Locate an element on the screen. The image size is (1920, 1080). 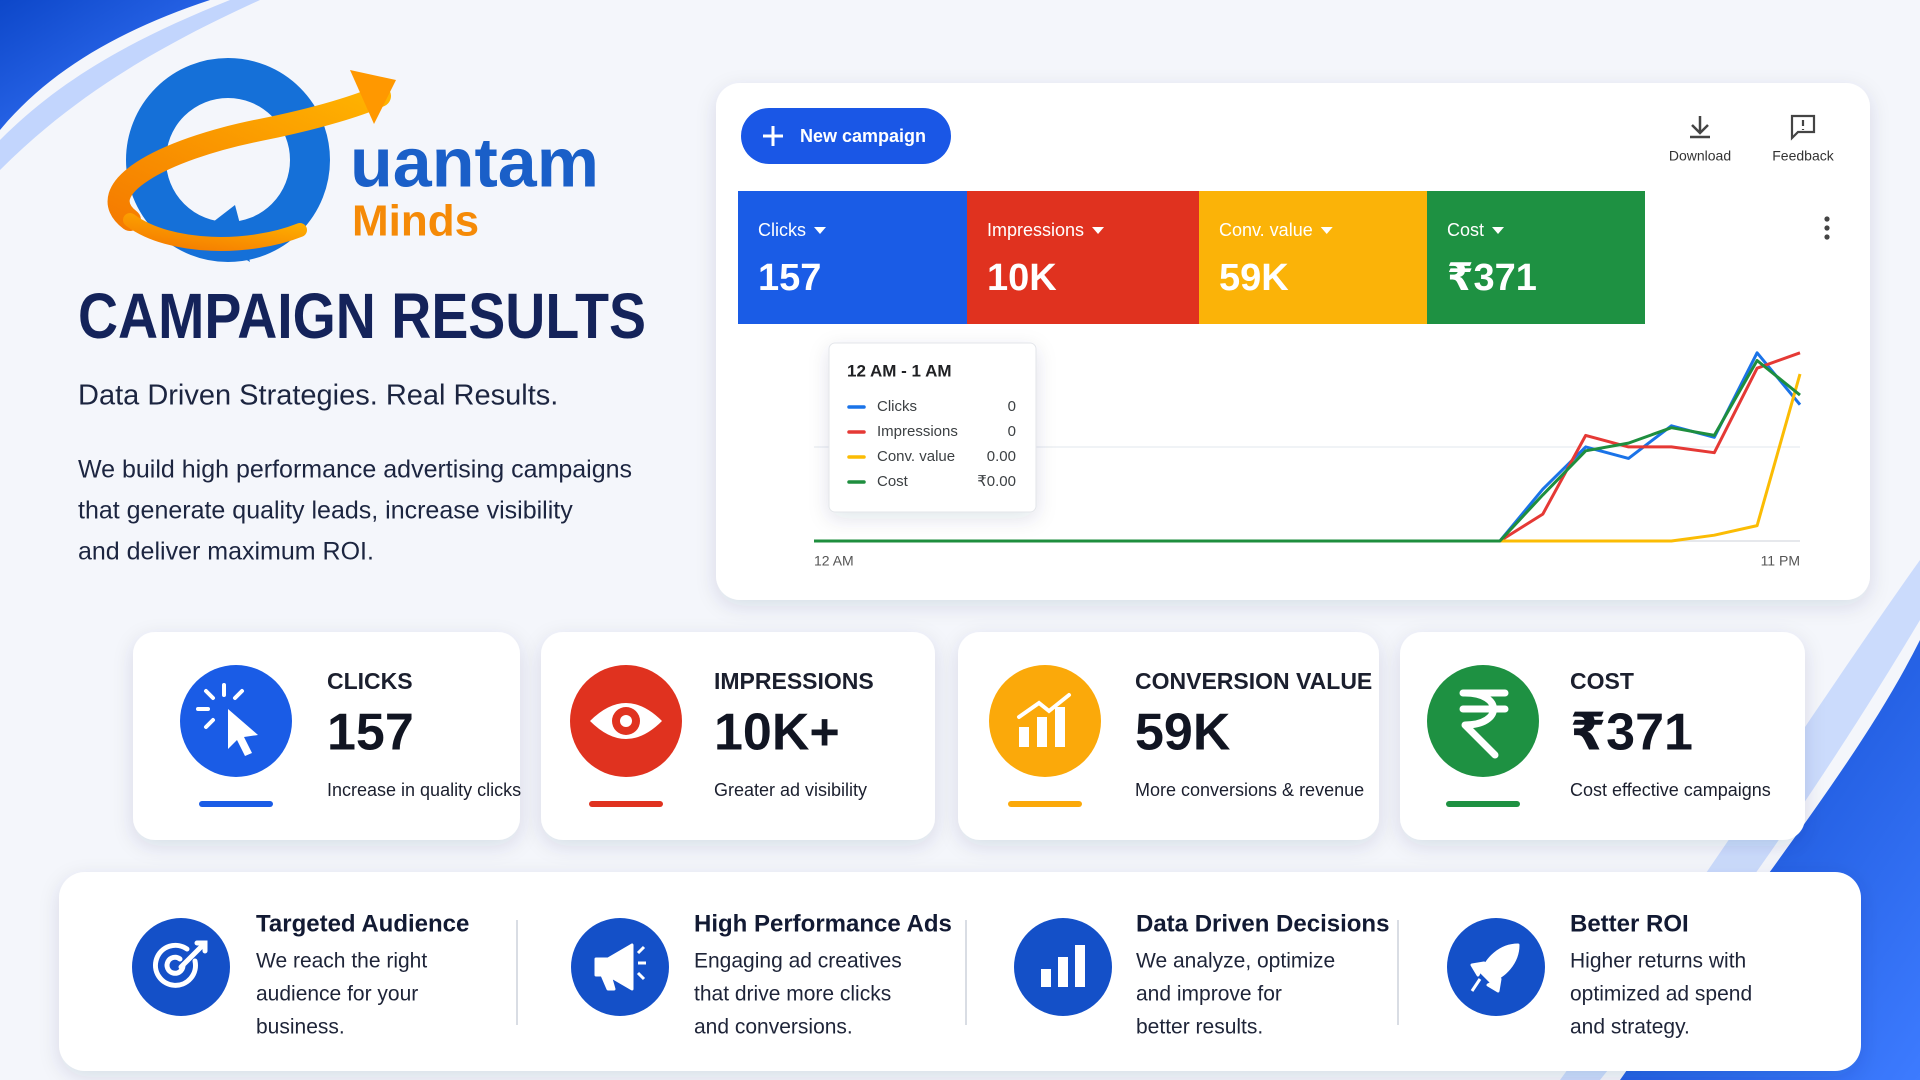
stat-icon-arrow is located at coordinates (1044, 706).